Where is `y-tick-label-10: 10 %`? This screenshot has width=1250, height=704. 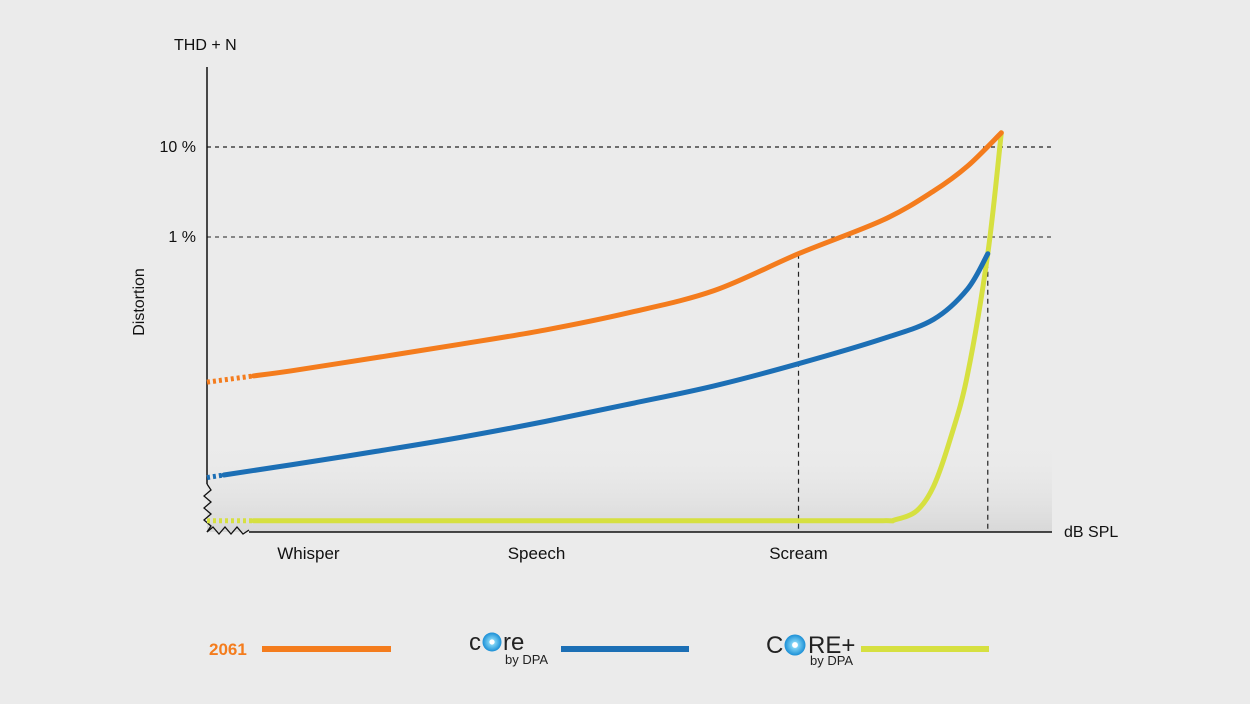 y-tick-label-10: 10 % is located at coordinates (178, 147).